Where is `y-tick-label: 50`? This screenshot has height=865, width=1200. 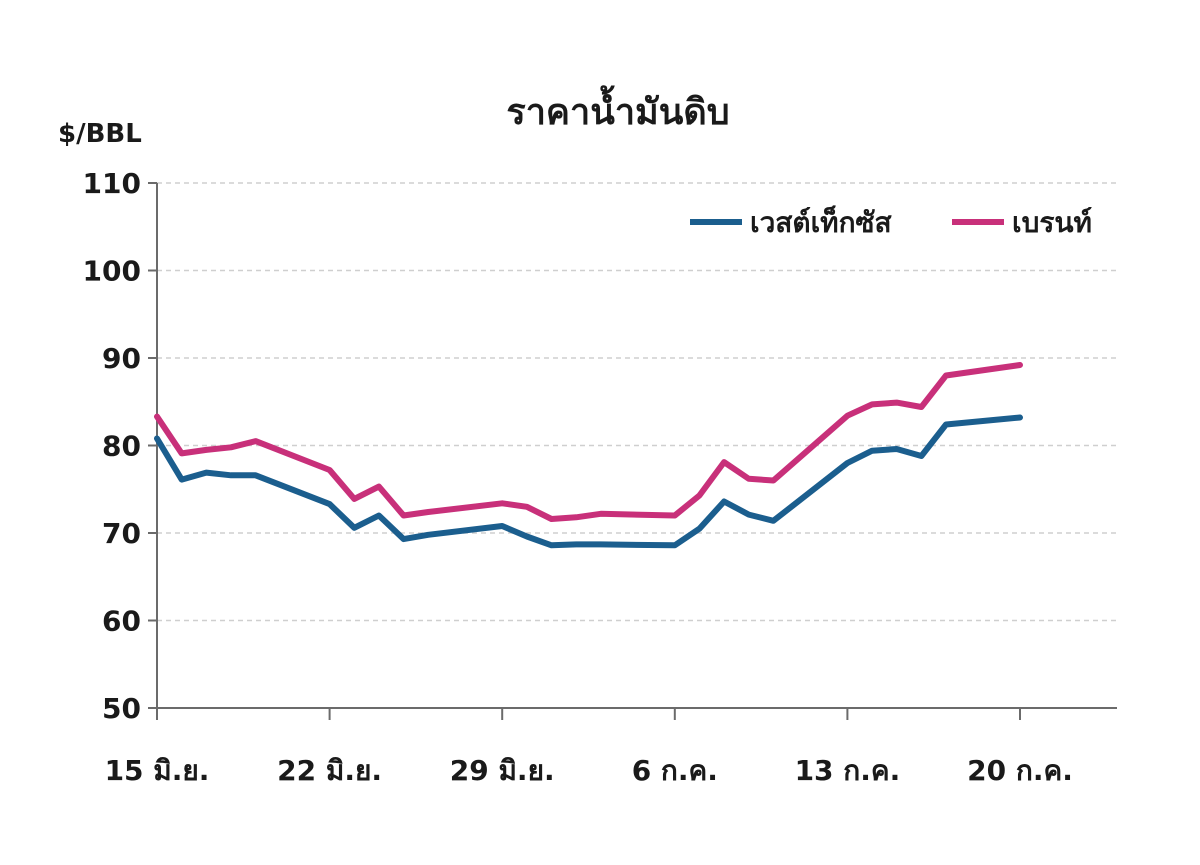 y-tick-label: 50 is located at coordinates (121, 708).